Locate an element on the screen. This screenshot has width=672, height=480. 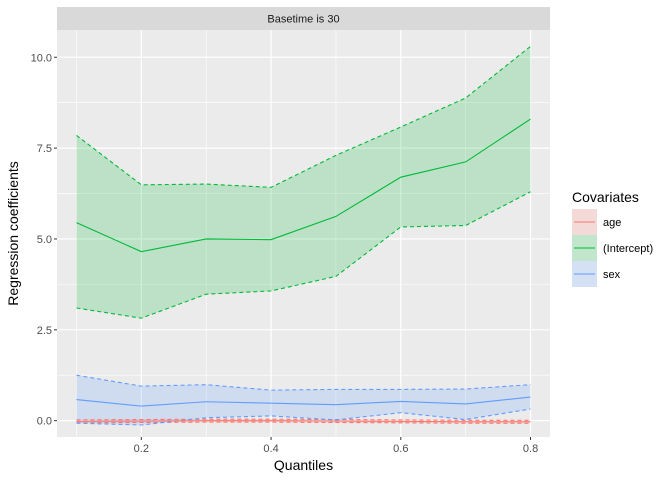
ribbon-sex is located at coordinates (303, 400).